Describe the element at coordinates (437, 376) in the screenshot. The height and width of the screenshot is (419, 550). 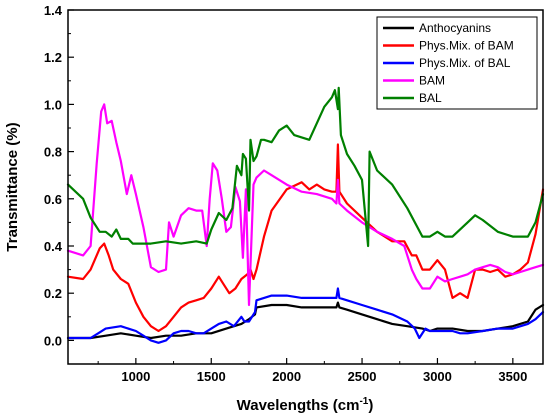
I see `x-tick-label: 3000` at that location.